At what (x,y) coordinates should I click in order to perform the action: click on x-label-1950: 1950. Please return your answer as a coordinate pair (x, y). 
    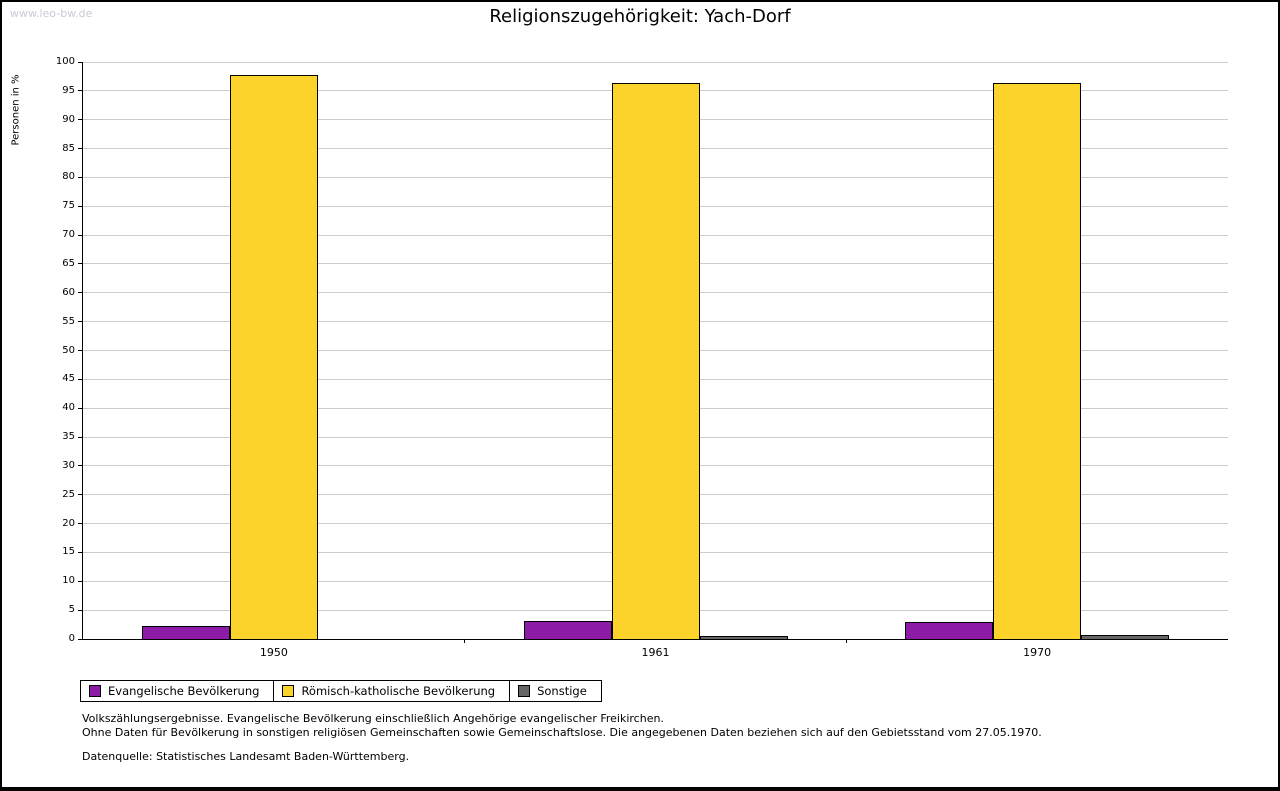
    Looking at the image, I should click on (273, 652).